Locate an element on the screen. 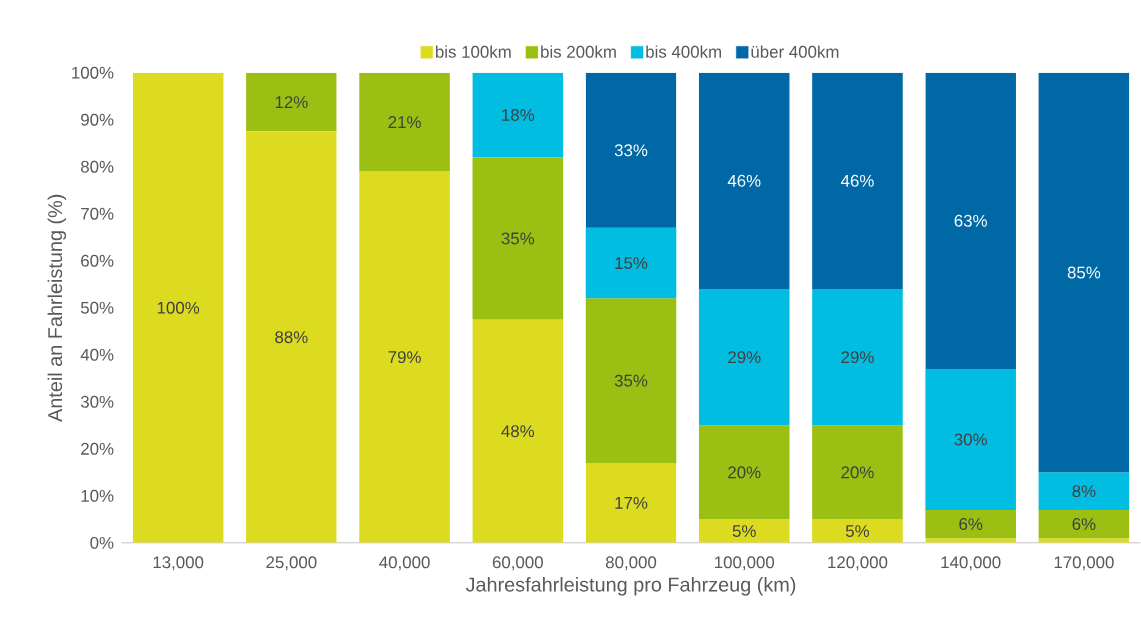 This screenshot has height=625, width=1141. data-label: 33% is located at coordinates (631, 150).